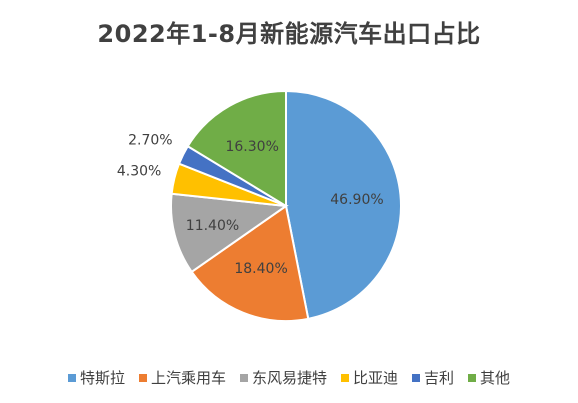 Image resolution: width=578 pixels, height=403 pixels. What do you see at coordinates (356, 200) in the screenshot?
I see `data-label-0: 46.90%` at bounding box center [356, 200].